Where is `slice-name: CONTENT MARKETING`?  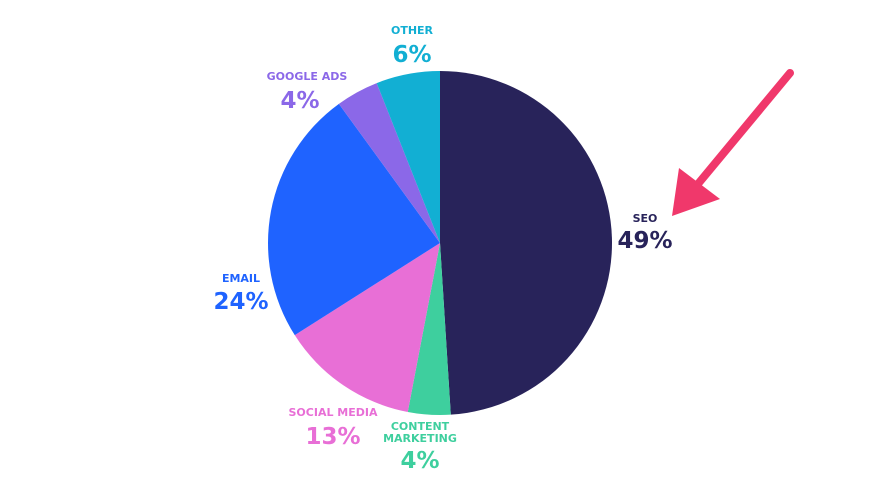 slice-name: CONTENT MARKETING is located at coordinates (420, 432).